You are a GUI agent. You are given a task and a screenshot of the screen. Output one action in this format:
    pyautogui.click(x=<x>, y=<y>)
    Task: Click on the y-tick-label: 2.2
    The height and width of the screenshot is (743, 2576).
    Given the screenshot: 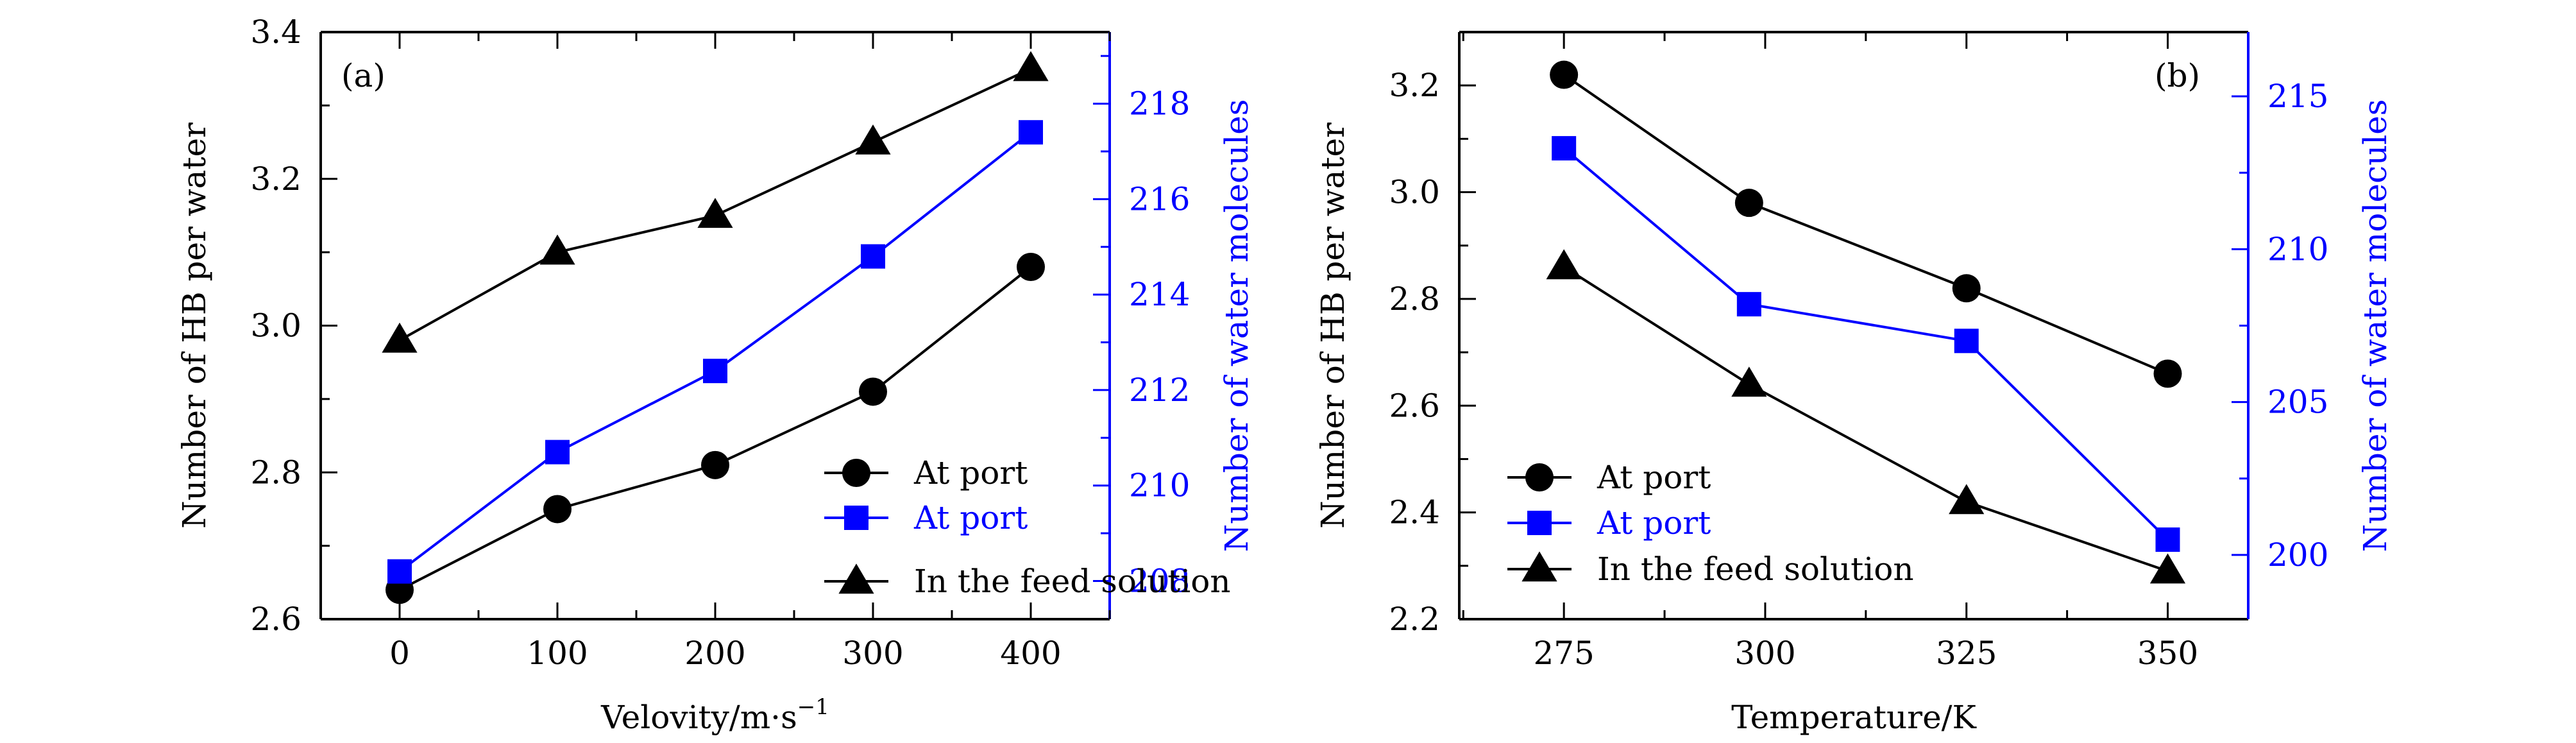 What is the action you would take?
    pyautogui.click(x=1414, y=619)
    